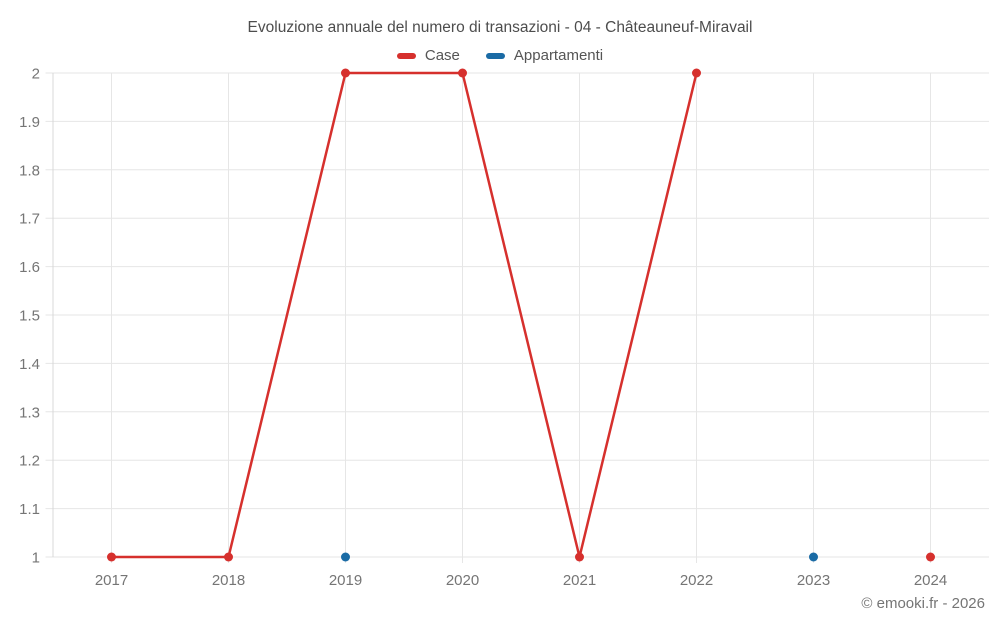 The width and height of the screenshot is (1000, 625). What do you see at coordinates (696, 73) in the screenshot?
I see `case-point-2022` at bounding box center [696, 73].